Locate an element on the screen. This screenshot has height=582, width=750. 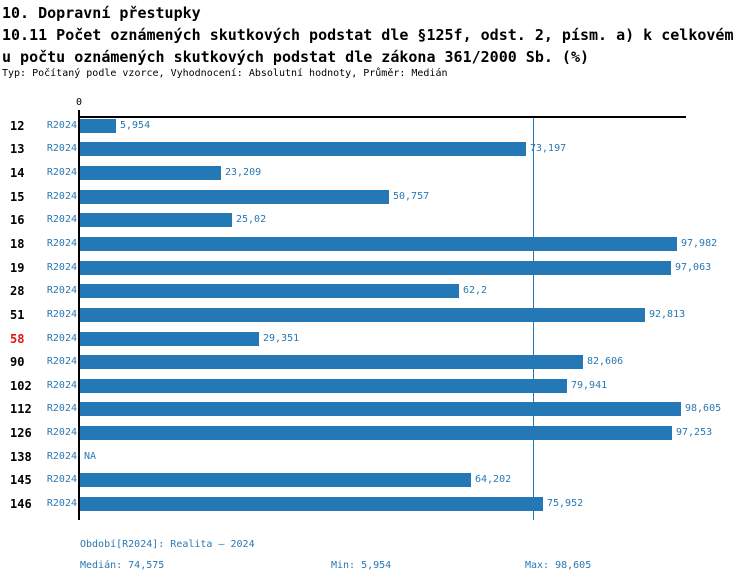
row-category-label: 12 is located at coordinates (17, 126).